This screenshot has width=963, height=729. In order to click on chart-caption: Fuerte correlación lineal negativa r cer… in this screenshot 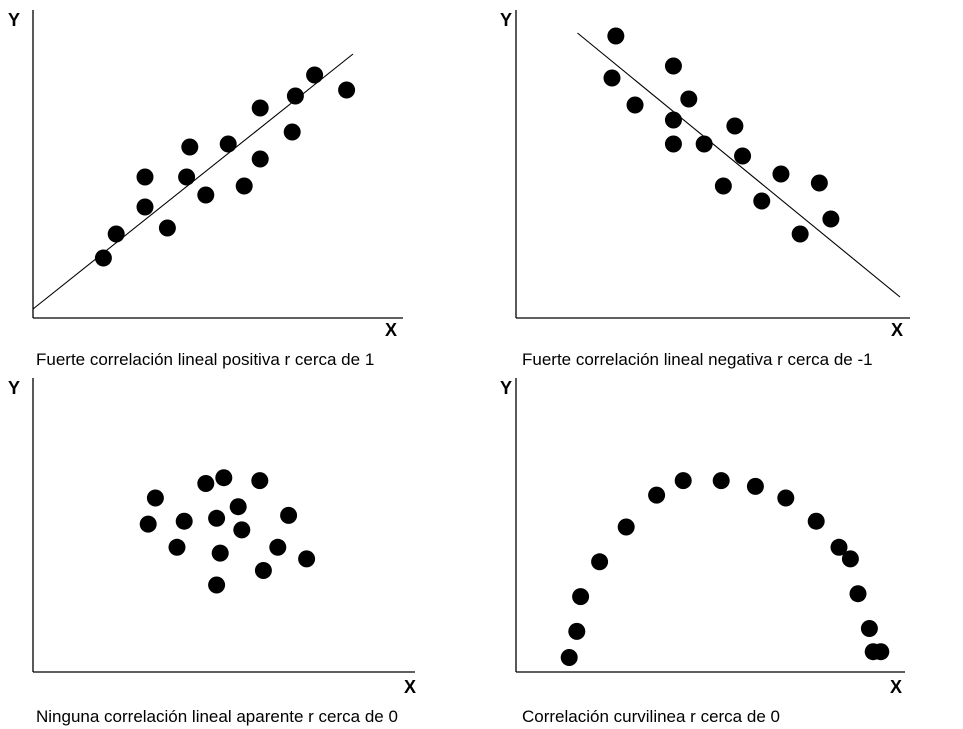, I will do `click(697, 359)`.